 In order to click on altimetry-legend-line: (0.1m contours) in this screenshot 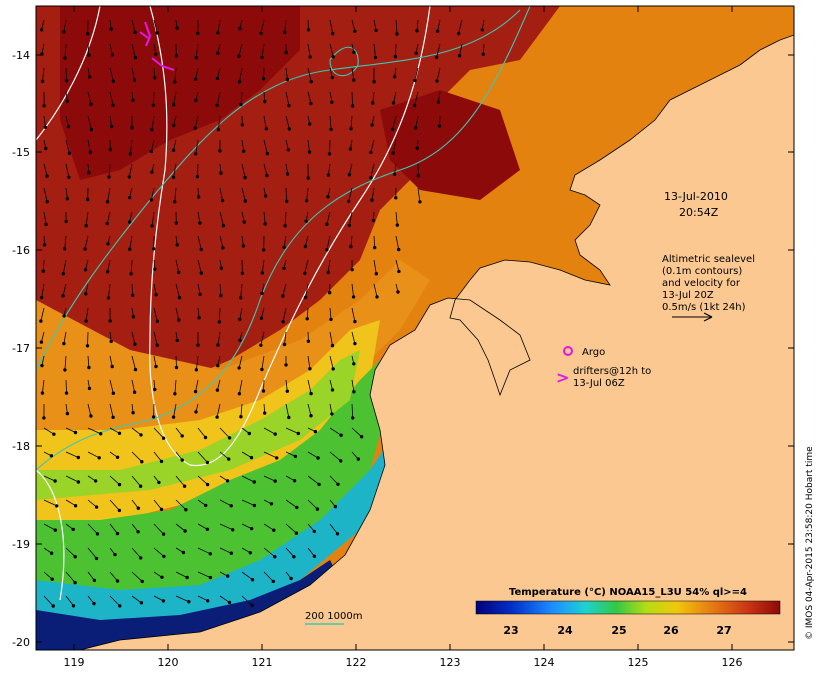, I will do `click(702, 271)`.